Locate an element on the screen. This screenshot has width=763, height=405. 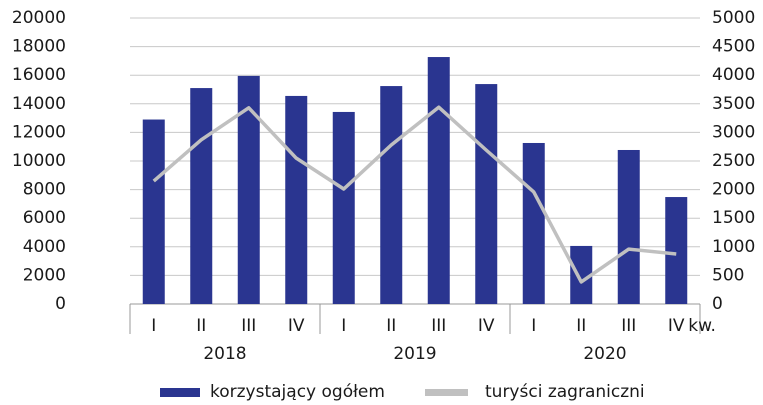
y-tick-label: 14000 is located at coordinates (39, 104).